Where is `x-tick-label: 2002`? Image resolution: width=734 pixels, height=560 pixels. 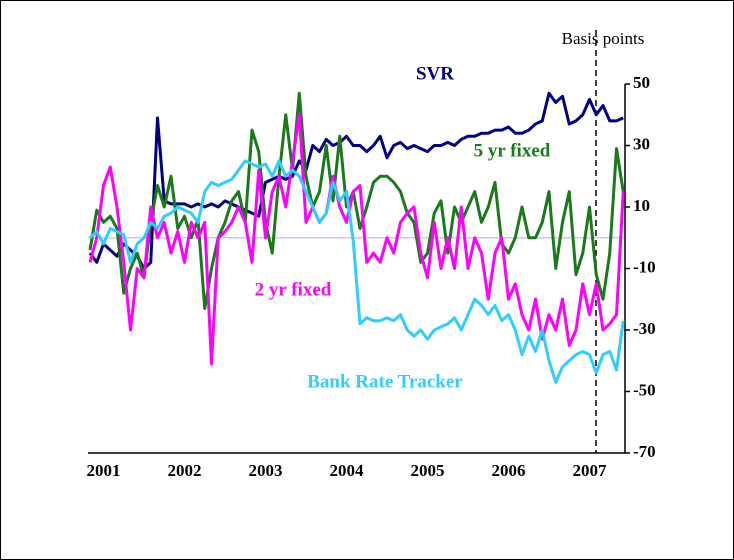
x-tick-label: 2002 is located at coordinates (185, 470).